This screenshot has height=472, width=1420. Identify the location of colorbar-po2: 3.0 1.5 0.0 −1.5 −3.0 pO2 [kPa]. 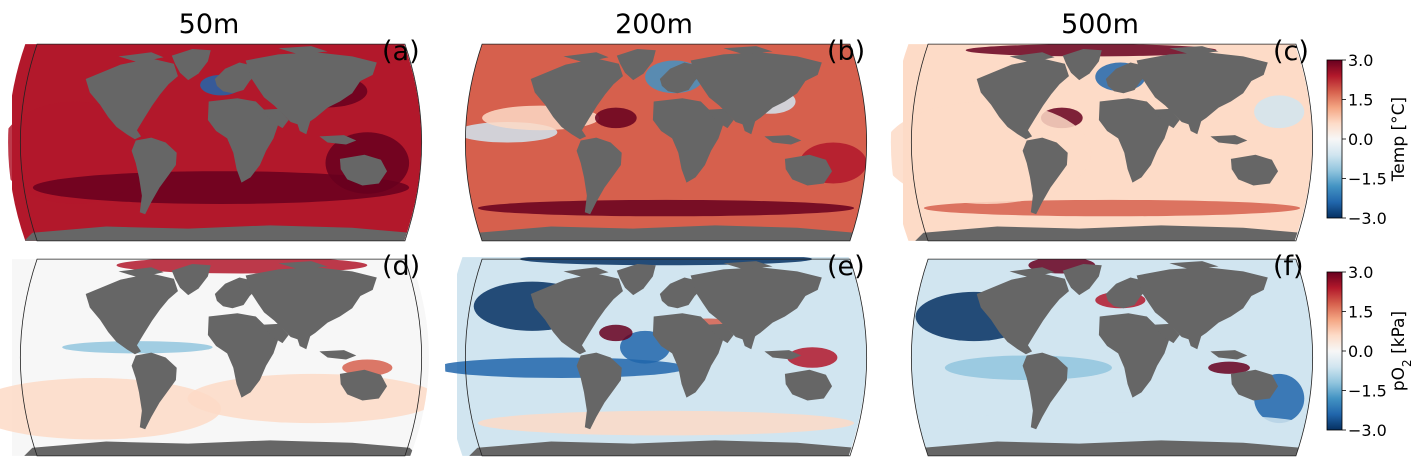
(1370, 351).